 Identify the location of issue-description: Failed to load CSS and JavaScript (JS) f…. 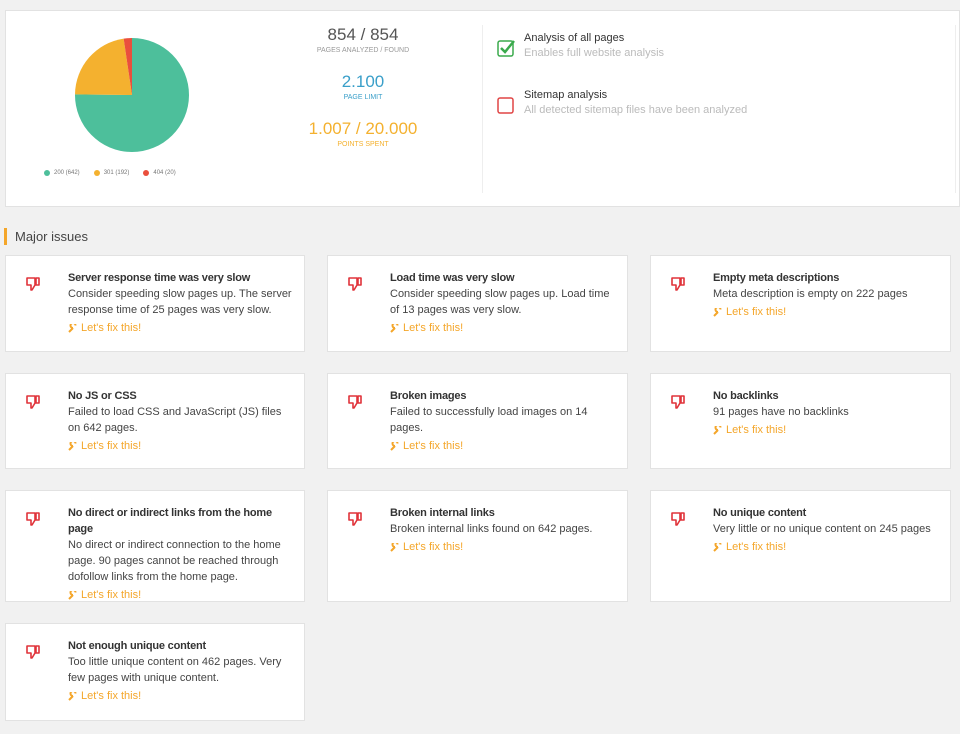
(175, 420).